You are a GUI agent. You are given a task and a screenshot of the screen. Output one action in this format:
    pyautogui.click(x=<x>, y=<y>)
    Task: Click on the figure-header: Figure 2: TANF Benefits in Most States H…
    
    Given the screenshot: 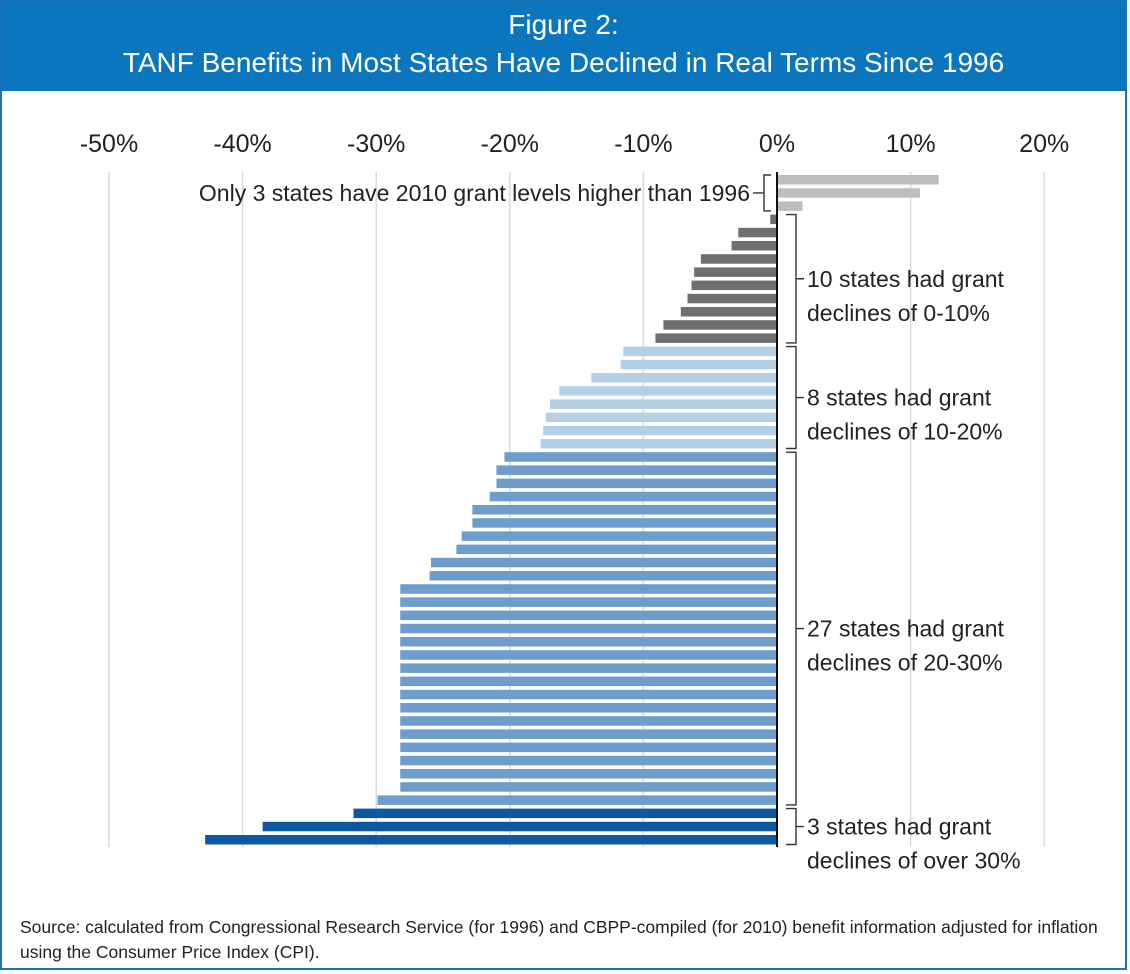 What is the action you would take?
    pyautogui.click(x=563, y=46)
    